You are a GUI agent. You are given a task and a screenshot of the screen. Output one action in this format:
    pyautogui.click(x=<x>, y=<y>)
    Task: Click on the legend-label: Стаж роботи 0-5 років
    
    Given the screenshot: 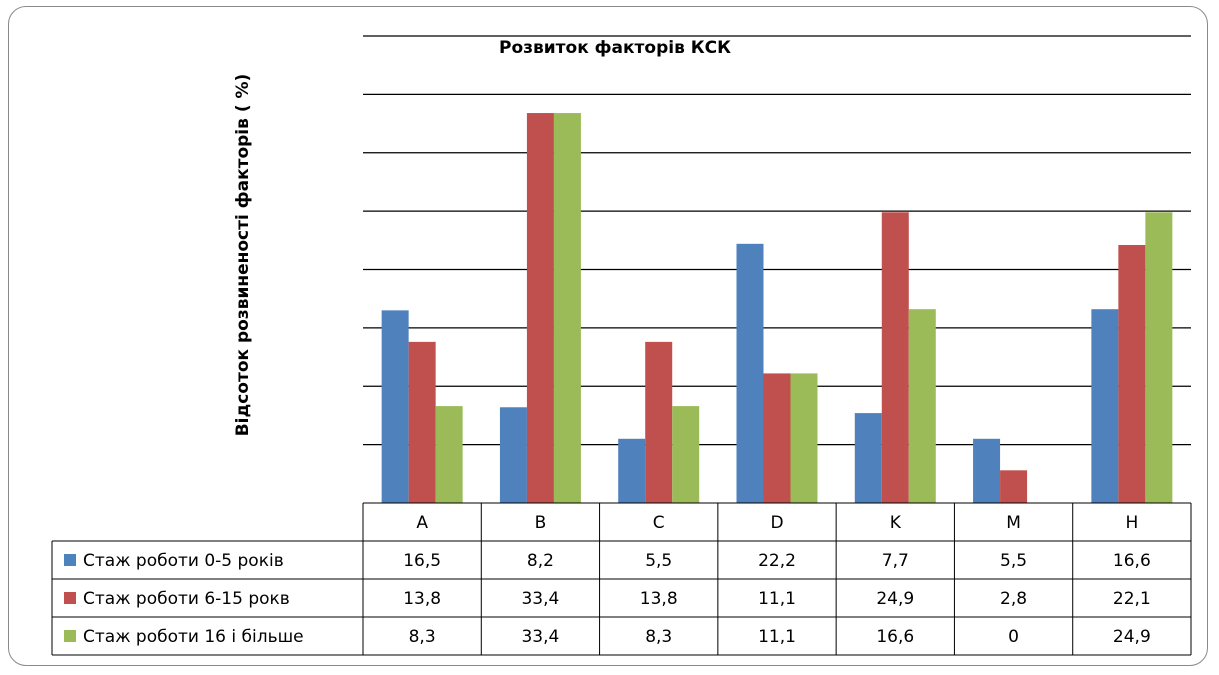 What is the action you would take?
    pyautogui.click(x=183, y=561)
    